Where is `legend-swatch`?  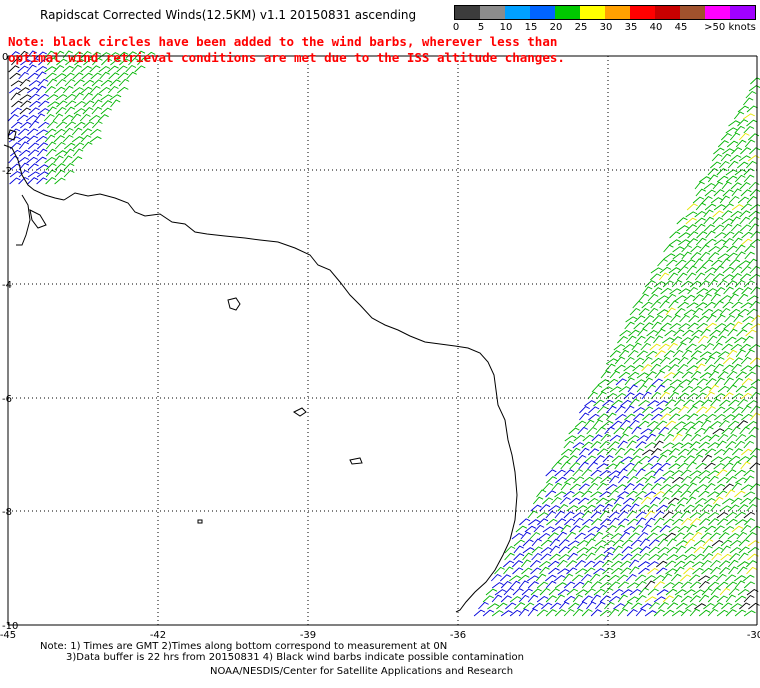
legend-swatch is located at coordinates (642, 12).